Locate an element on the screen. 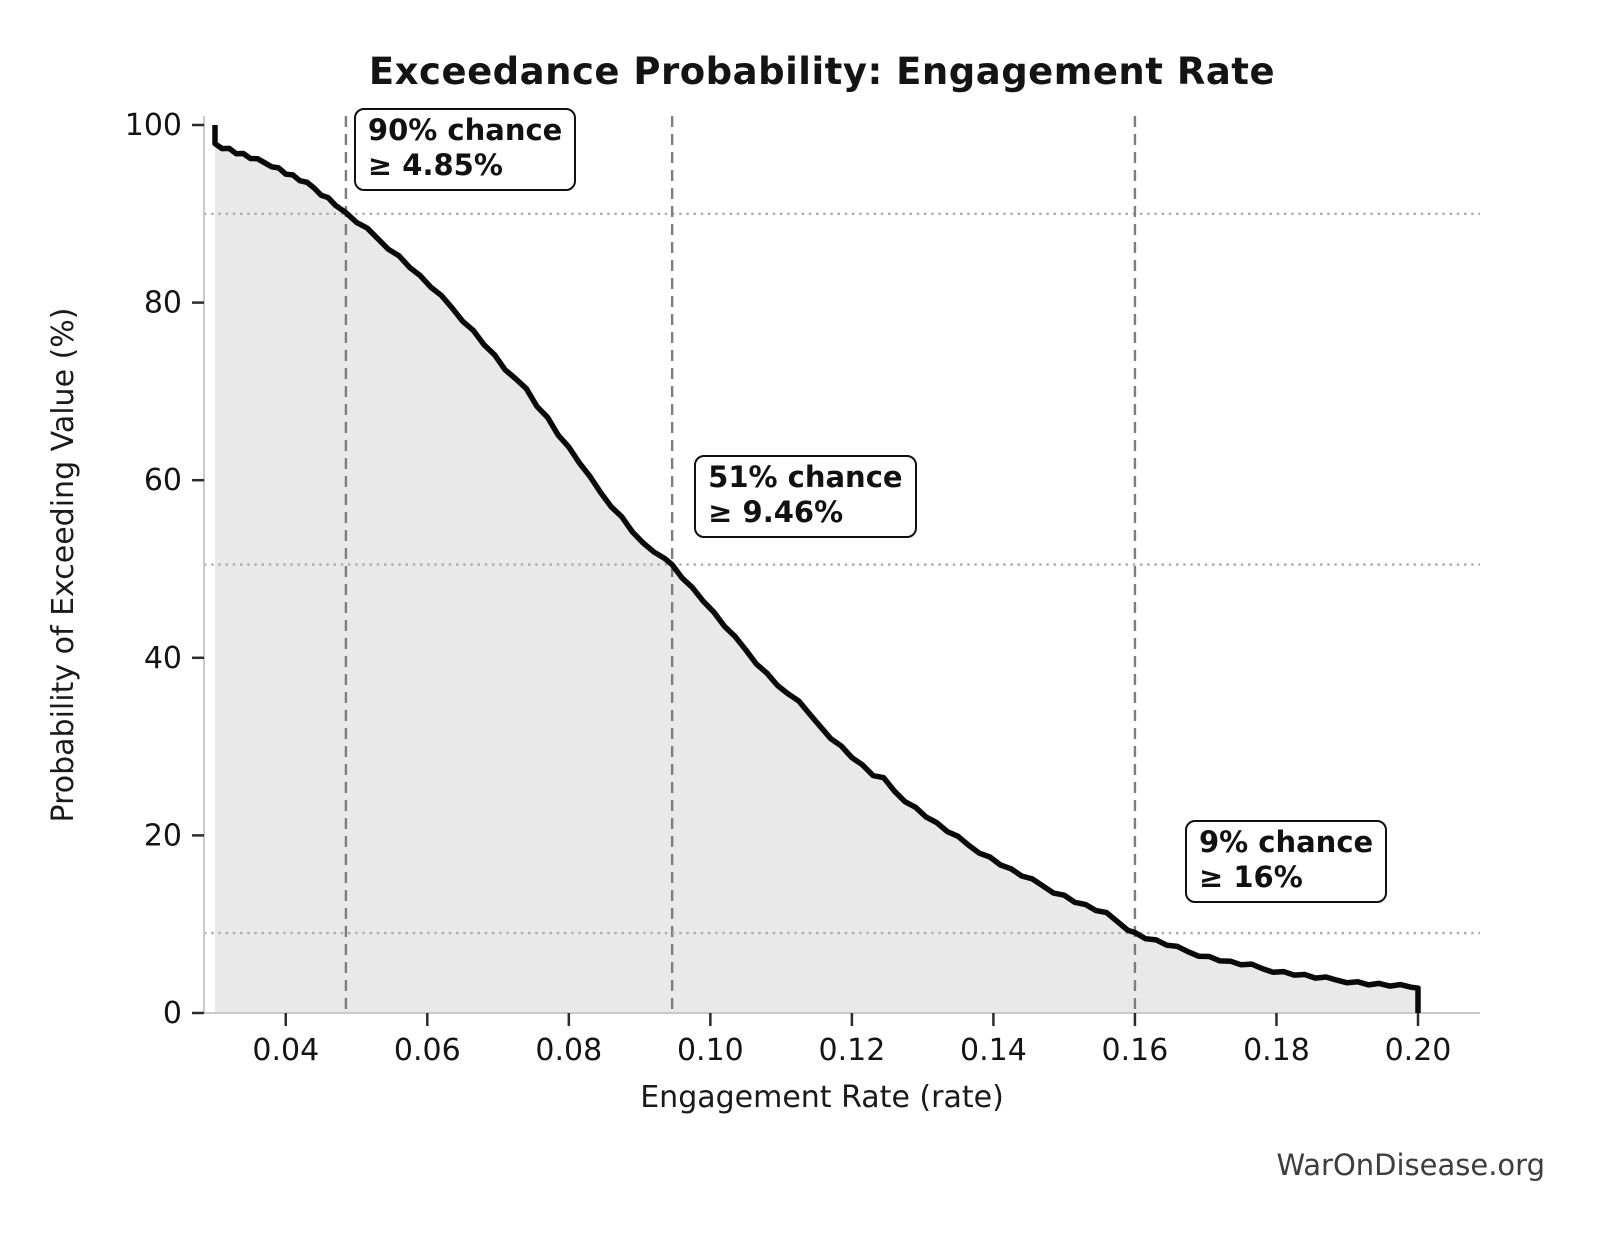  x-tick-label: 0.08 is located at coordinates (568, 1050).